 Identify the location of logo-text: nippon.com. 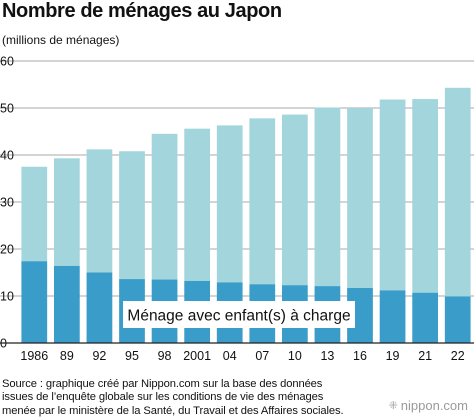
(434, 405).